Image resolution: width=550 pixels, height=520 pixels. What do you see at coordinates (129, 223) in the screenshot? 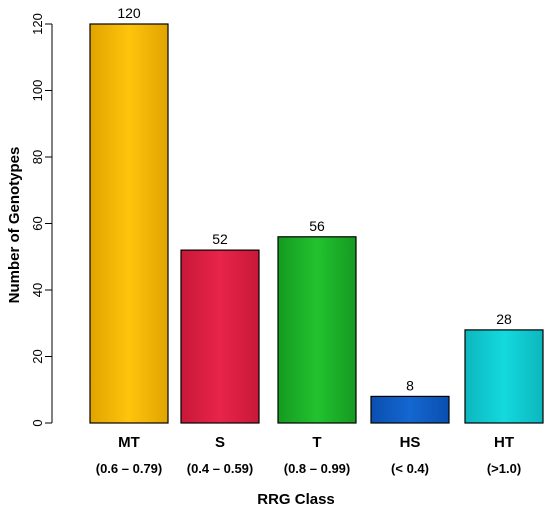
I see `bar-mt` at bounding box center [129, 223].